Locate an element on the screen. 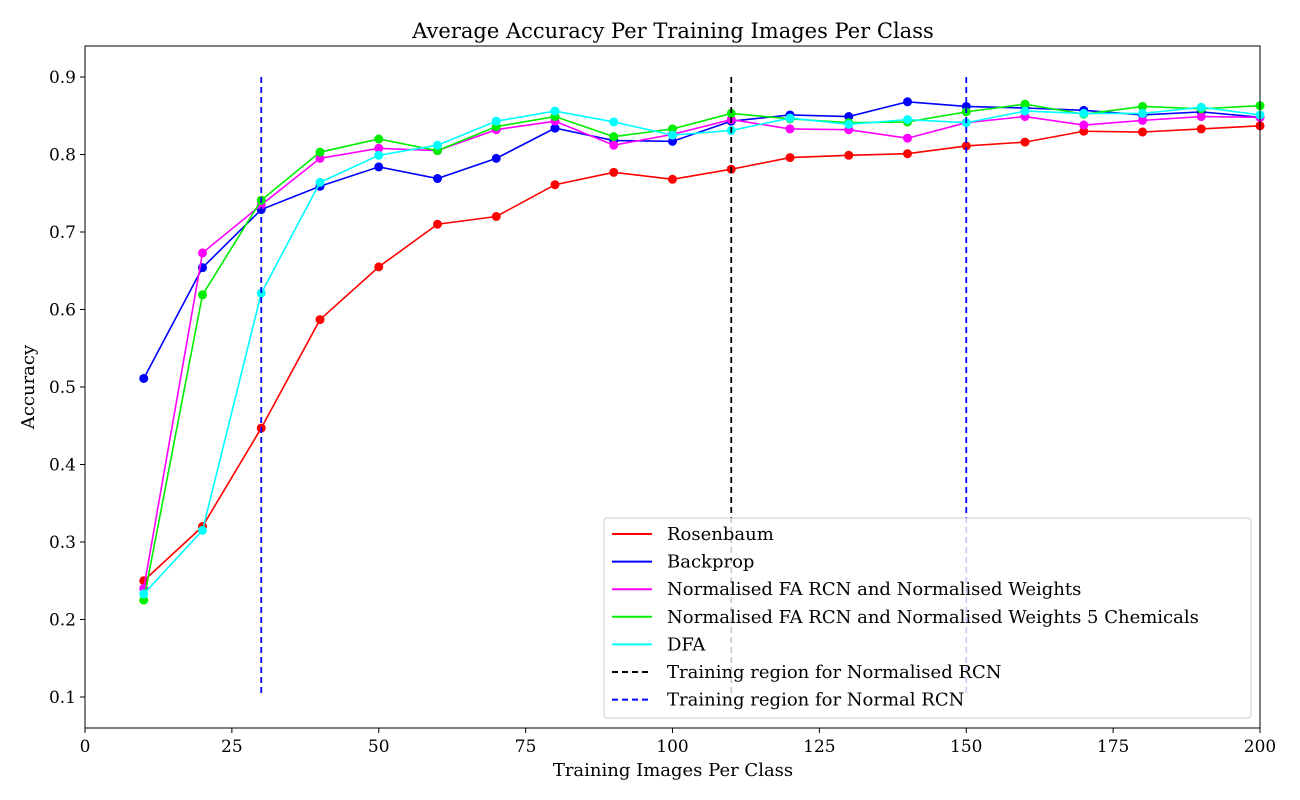 Image resolution: width=1300 pixels, height=800 pixels. legend-entry: Training region for Normal RCN is located at coordinates (788, 700).